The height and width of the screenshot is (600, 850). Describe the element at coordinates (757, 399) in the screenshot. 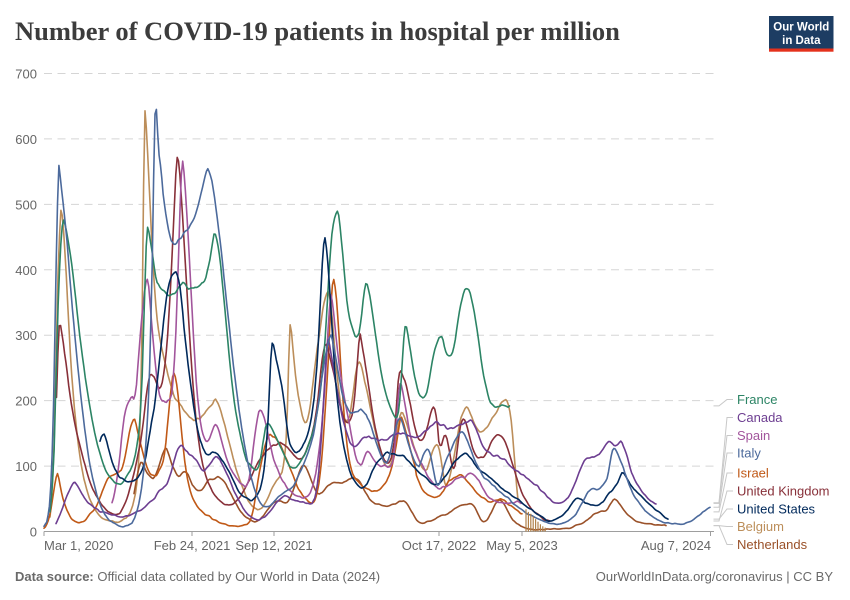

I see `svg-text: France` at that location.